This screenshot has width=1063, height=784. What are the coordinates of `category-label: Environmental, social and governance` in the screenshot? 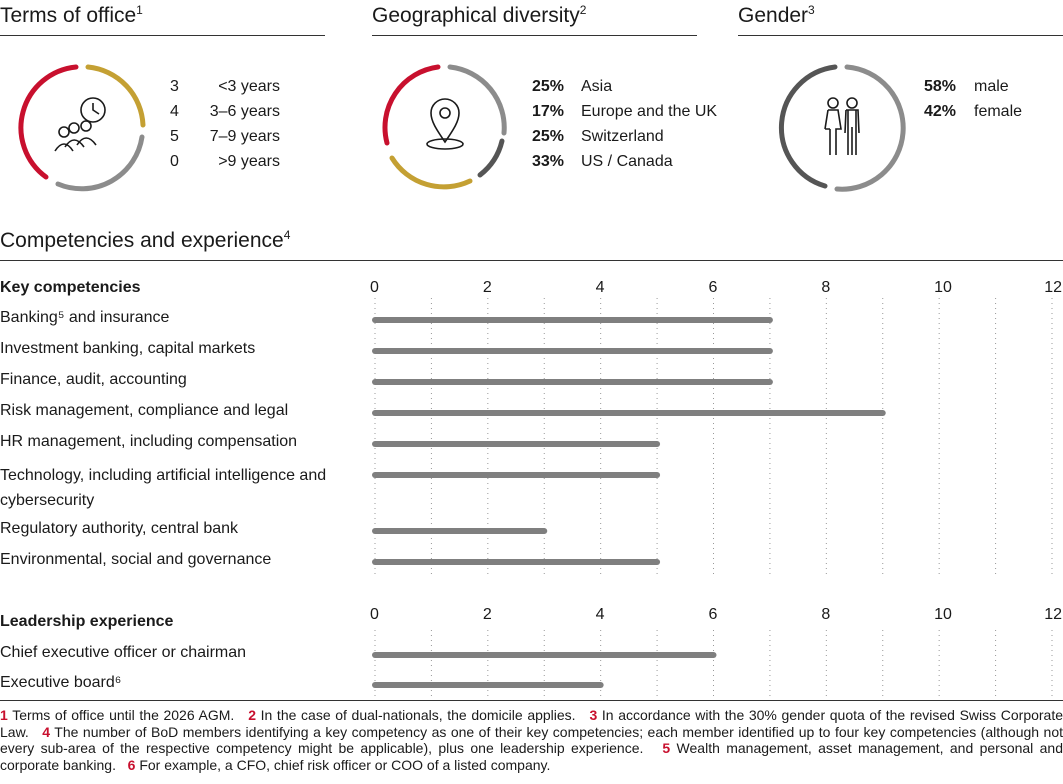 It's located at (136, 559).